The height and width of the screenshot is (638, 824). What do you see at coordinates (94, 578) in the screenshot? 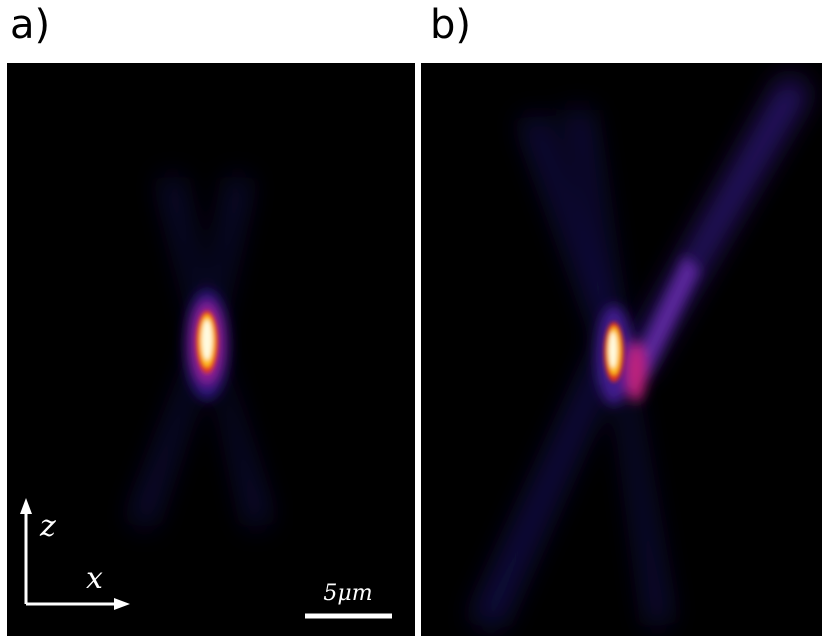
I see `axis-label: x` at bounding box center [94, 578].